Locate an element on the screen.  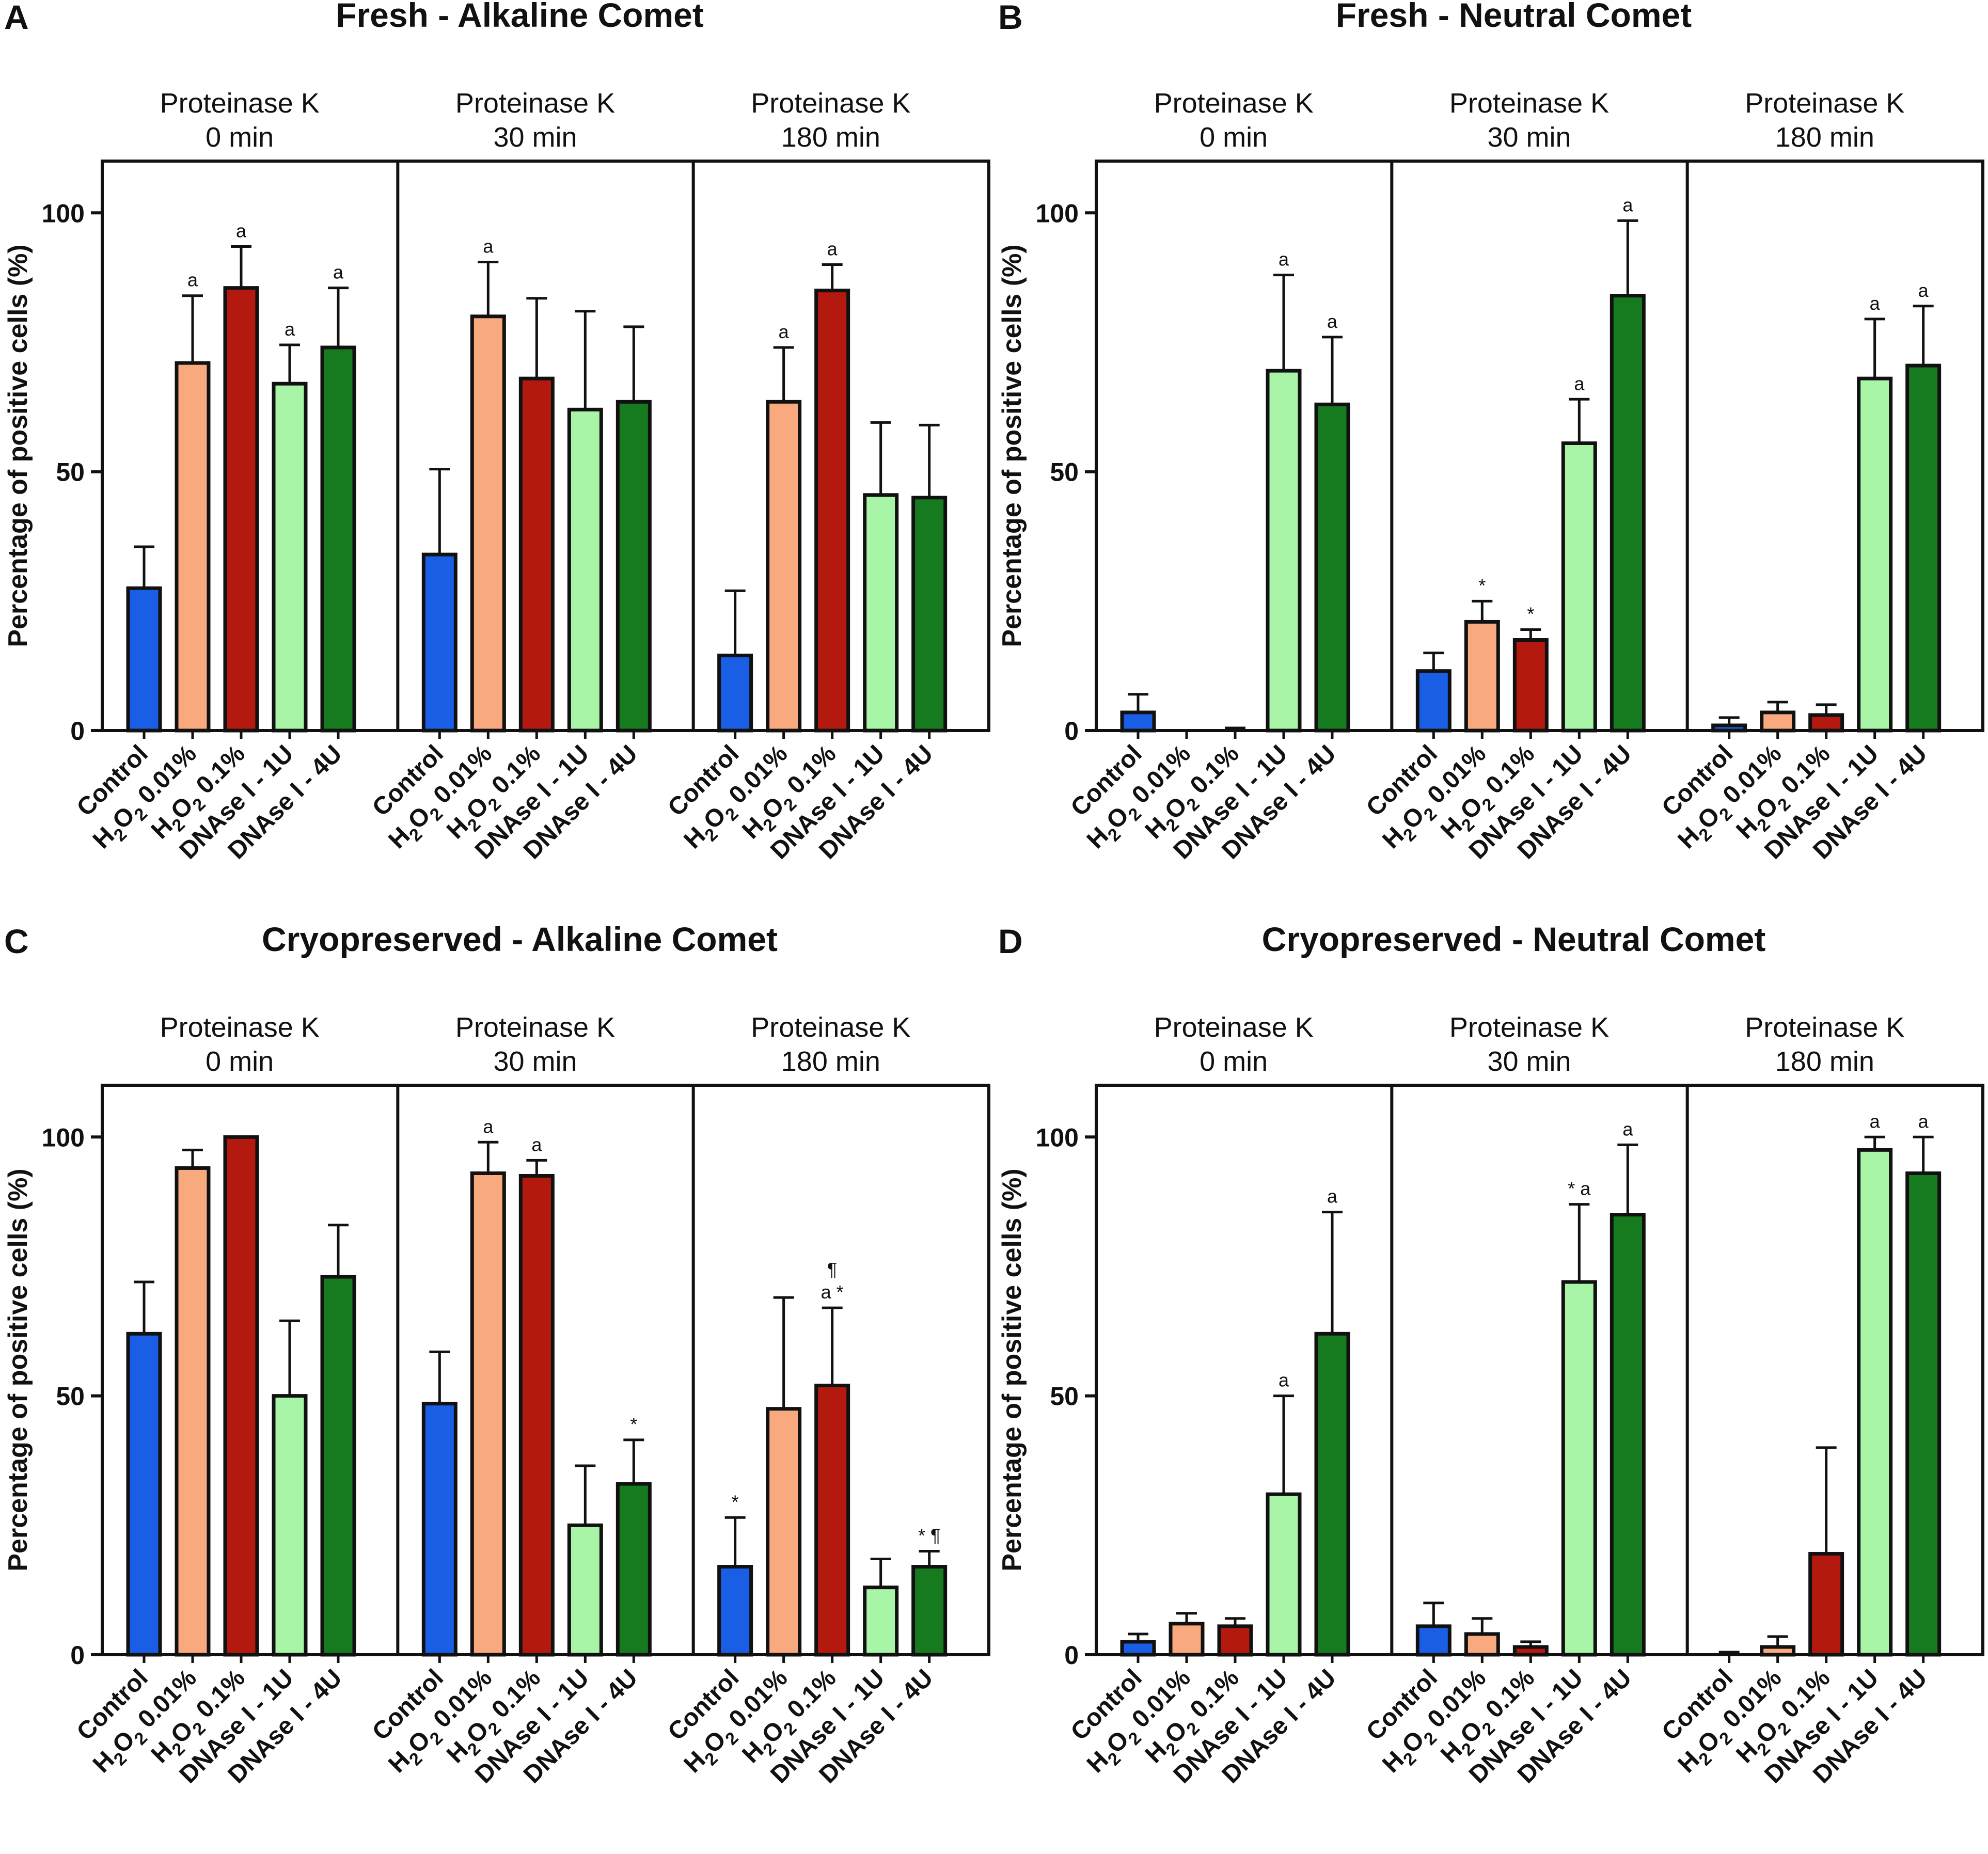
bar-c-g2-h2o2-0-1-sig-top: ¶ is located at coordinates (832, 1269).